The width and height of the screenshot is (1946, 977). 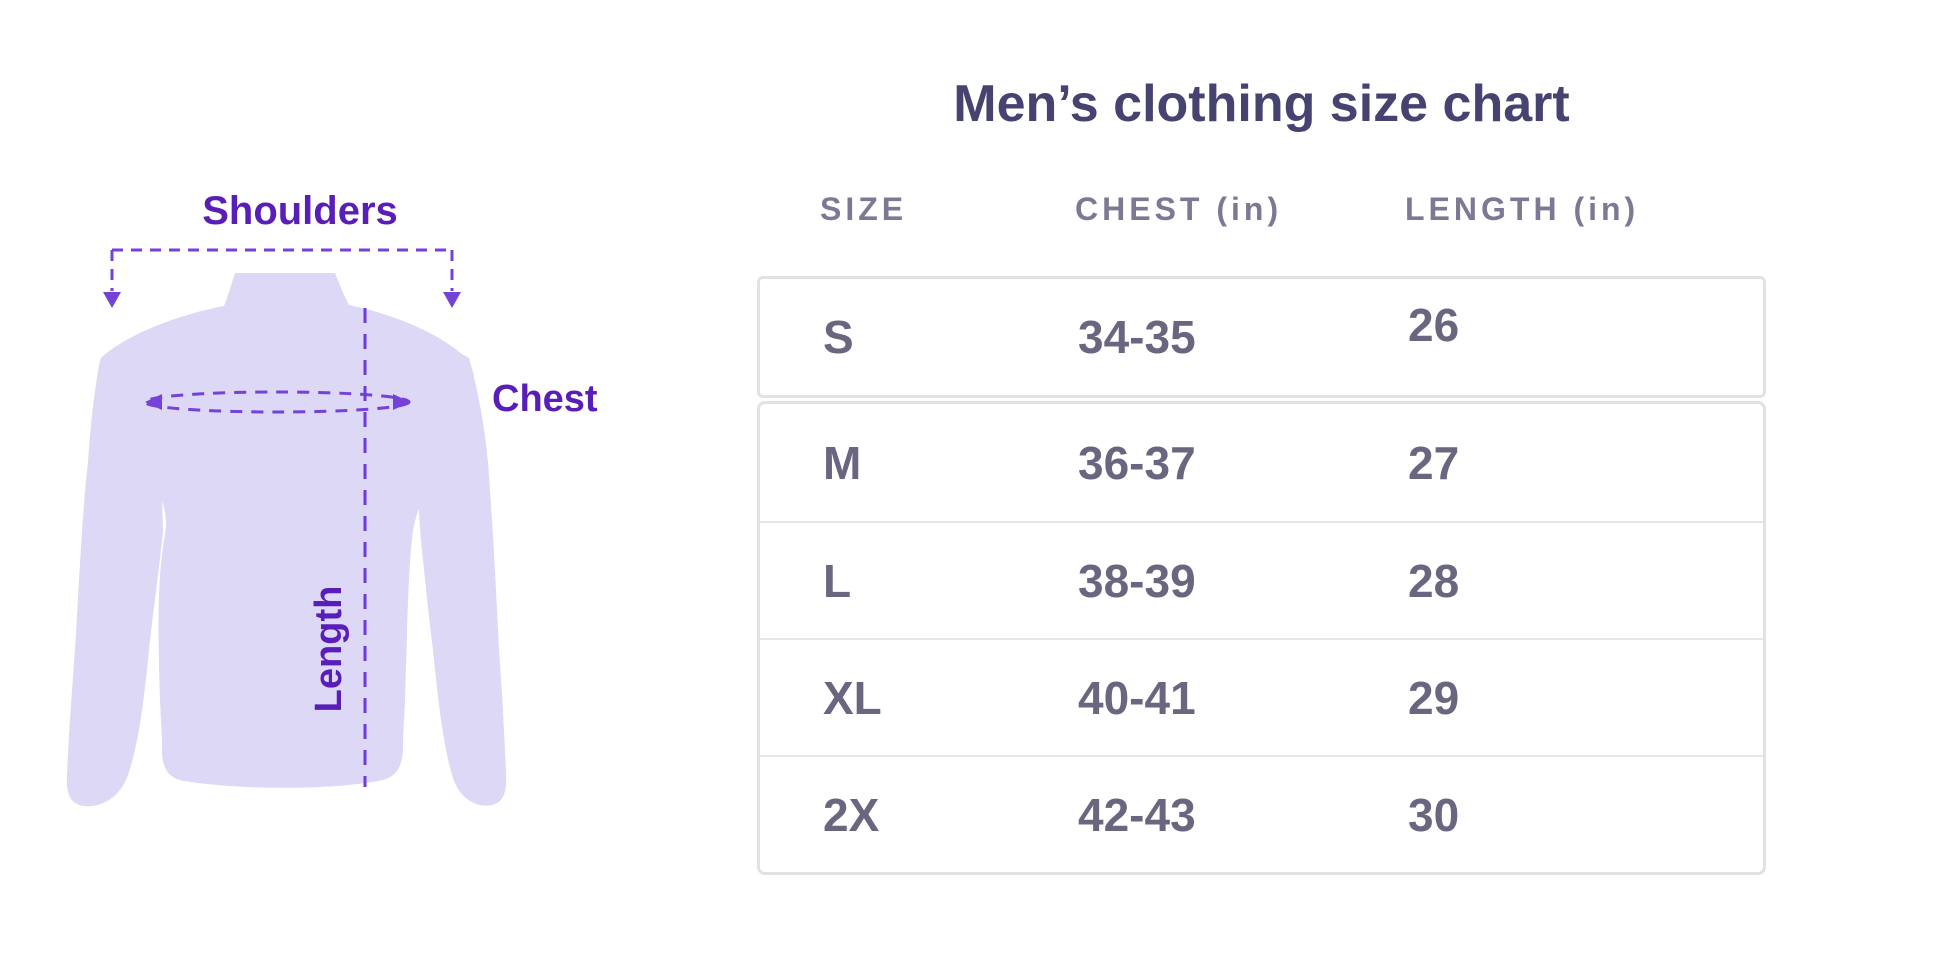 What do you see at coordinates (842, 462) in the screenshot?
I see `size-cell: M` at bounding box center [842, 462].